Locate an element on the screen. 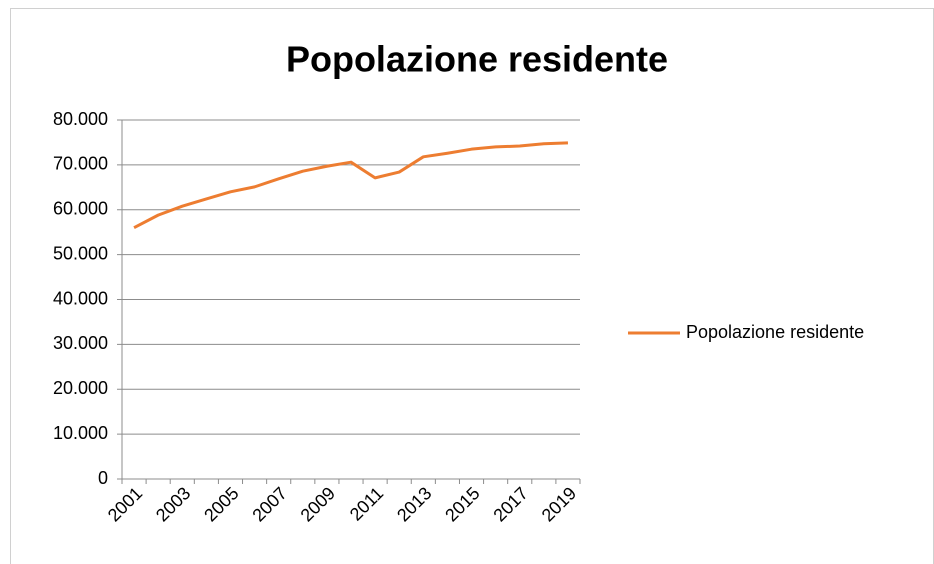  chart-title: Popolazione residente is located at coordinates (477, 59).